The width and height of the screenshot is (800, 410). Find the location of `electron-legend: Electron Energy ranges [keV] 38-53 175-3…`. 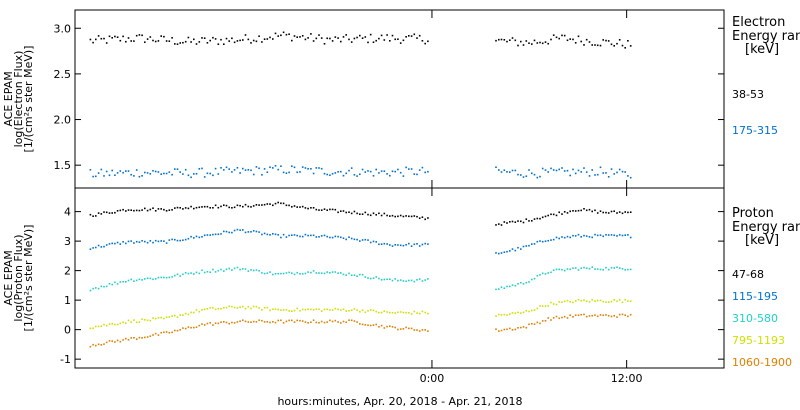

electron-legend: Electron Energy ranges [keV] 38-53 175-3… is located at coordinates (766, 76).